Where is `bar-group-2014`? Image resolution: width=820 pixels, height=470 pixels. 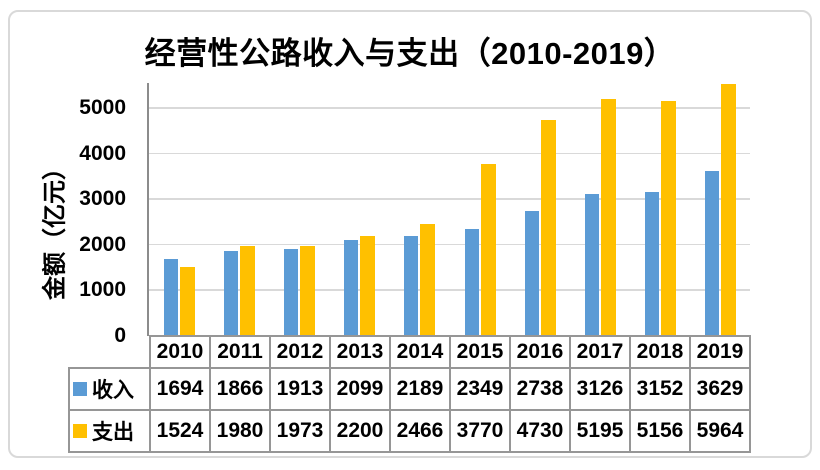 bar-group-2014 is located at coordinates (419, 210).